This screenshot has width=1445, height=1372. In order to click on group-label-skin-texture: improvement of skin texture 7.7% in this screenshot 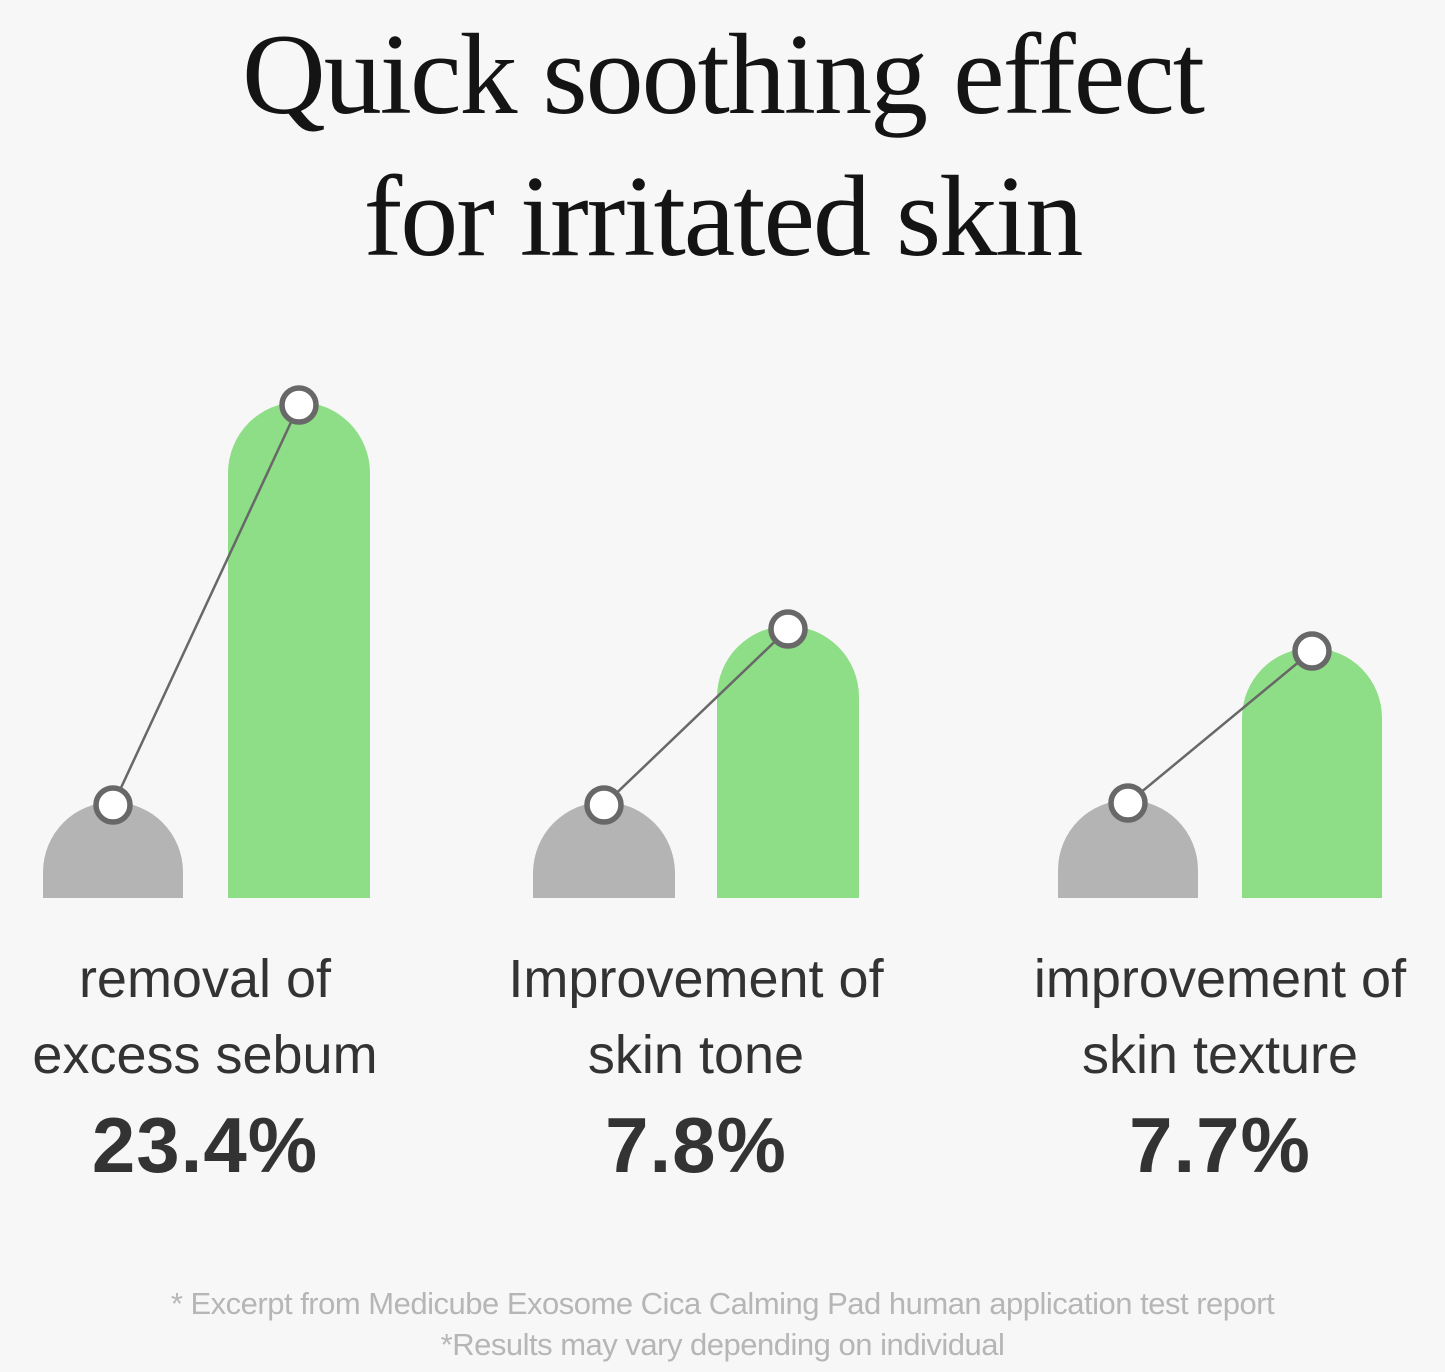, I will do `click(1192, 1064)`.